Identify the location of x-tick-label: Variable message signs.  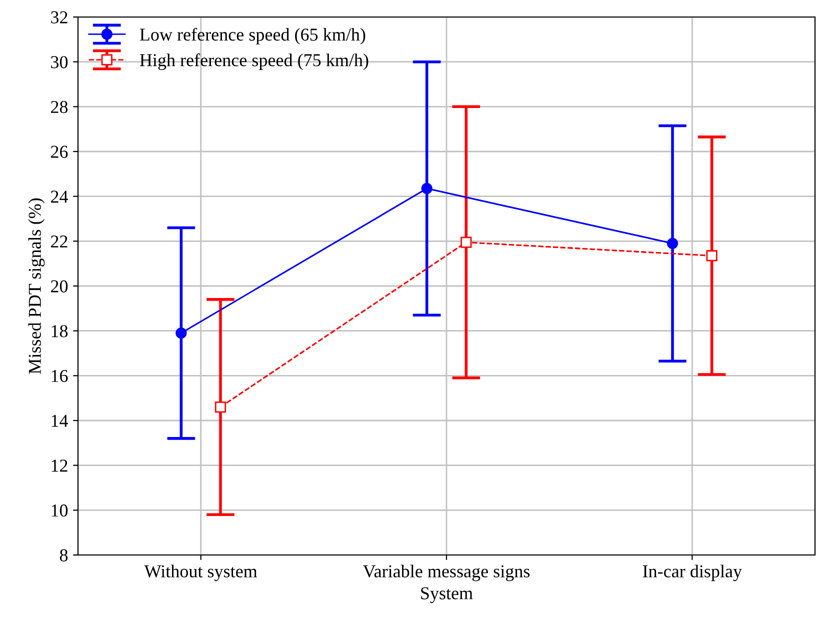
(446, 573).